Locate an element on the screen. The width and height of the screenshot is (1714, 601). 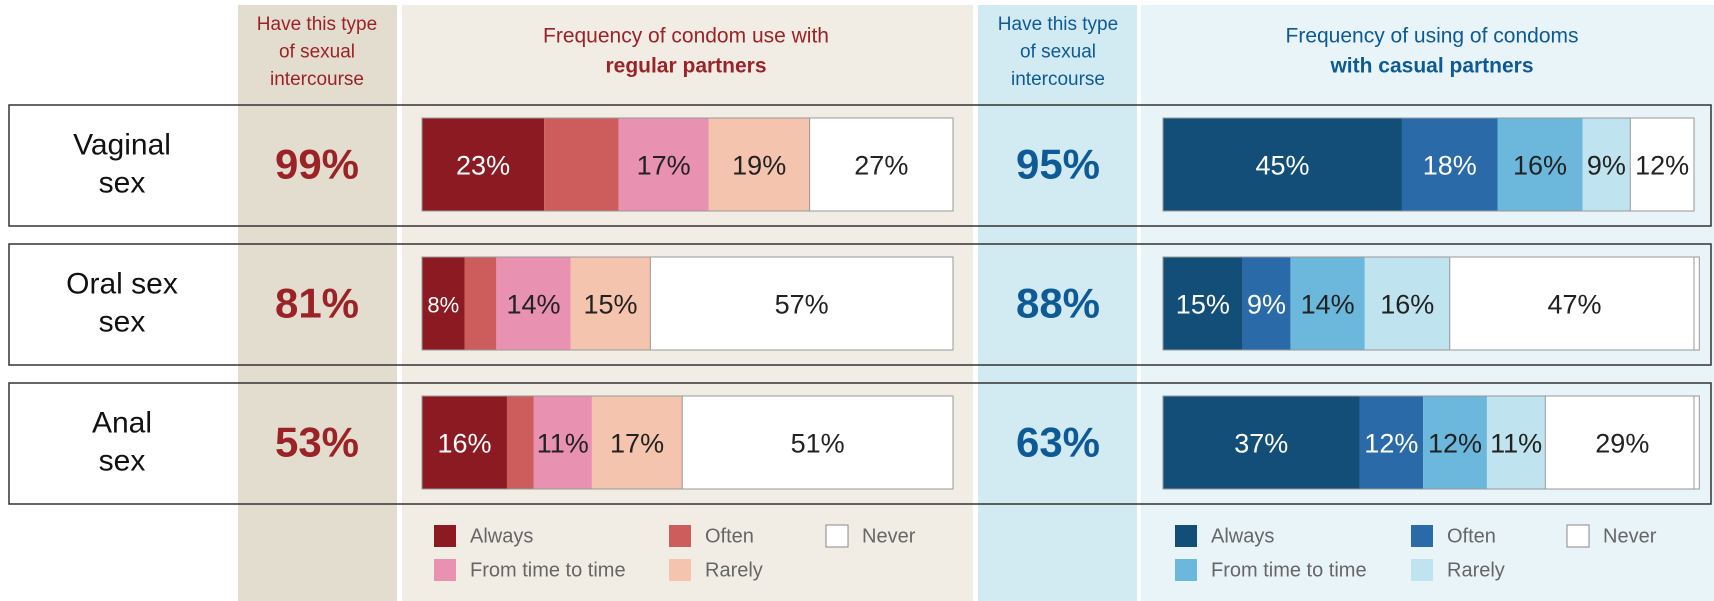
bar-label: 19% is located at coordinates (759, 166).